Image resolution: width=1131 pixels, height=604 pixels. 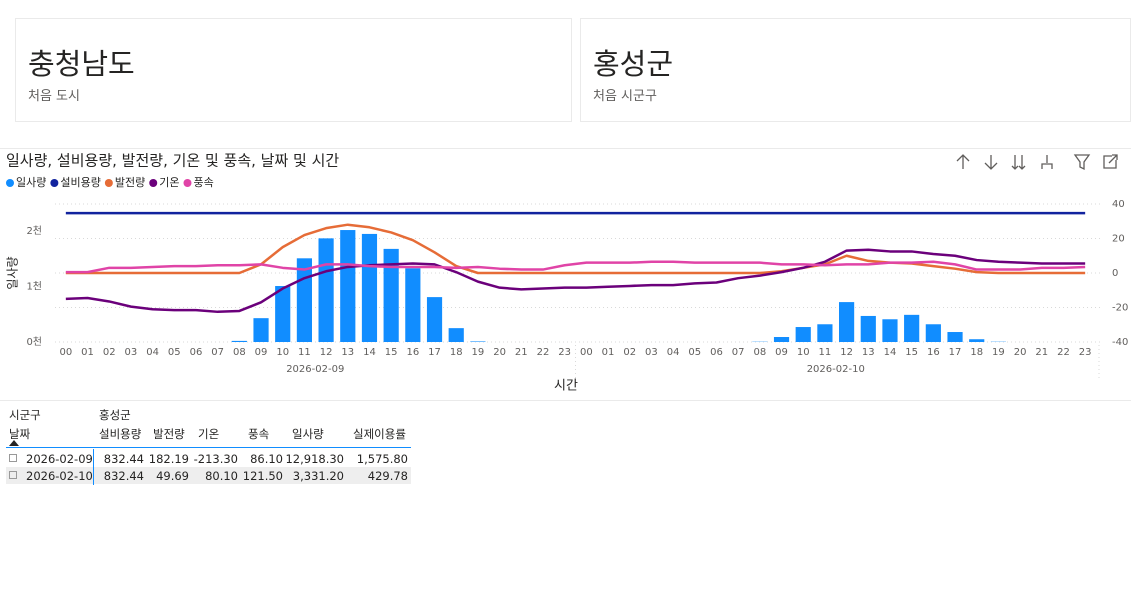 I want to click on x-tick-label: 10, so click(x=803, y=352).